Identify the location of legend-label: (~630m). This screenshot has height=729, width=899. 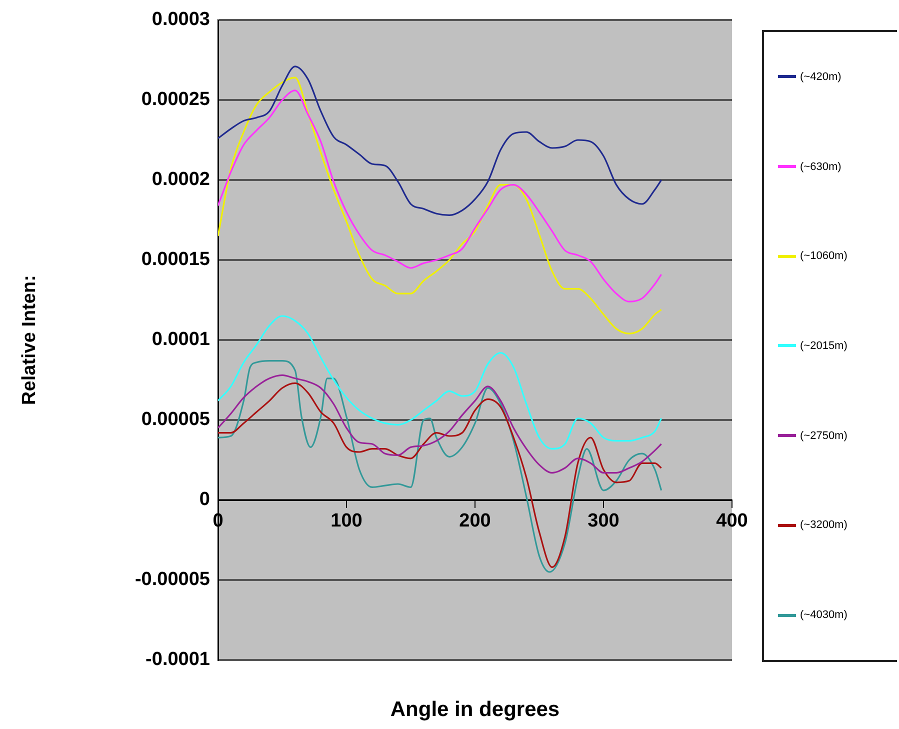
(821, 166).